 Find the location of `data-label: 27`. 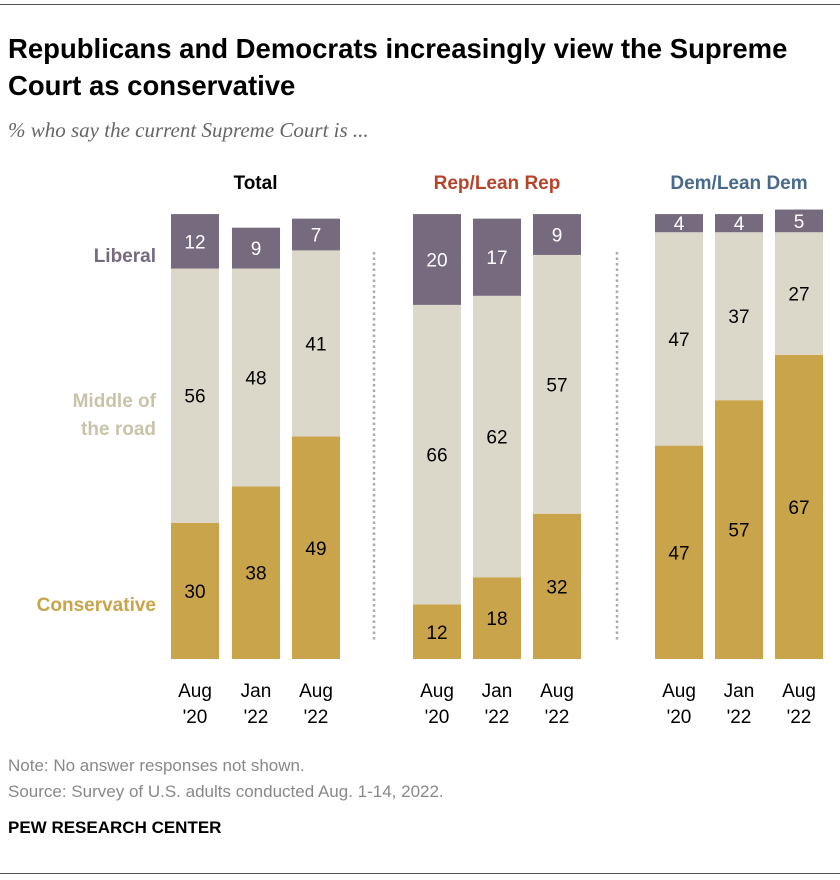

data-label: 27 is located at coordinates (798, 295).